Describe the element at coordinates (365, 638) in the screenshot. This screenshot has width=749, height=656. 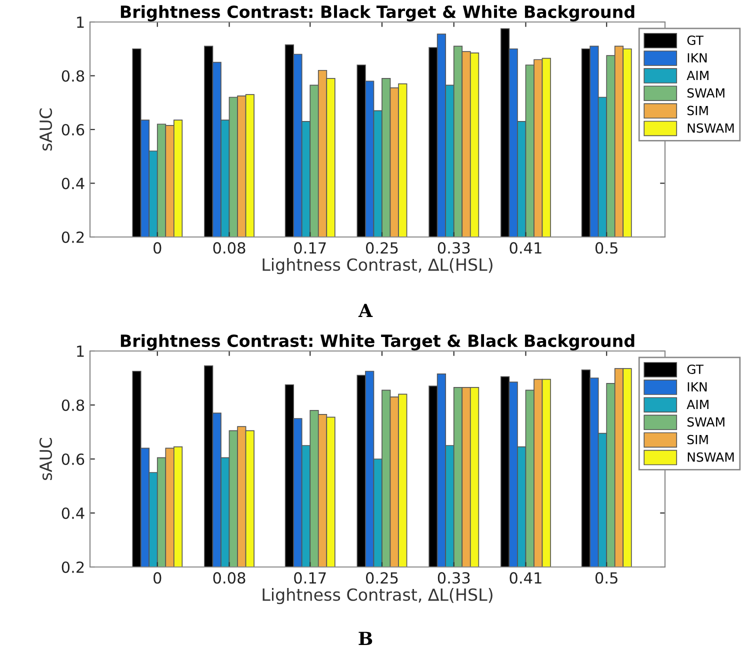
I see `text: B` at that location.